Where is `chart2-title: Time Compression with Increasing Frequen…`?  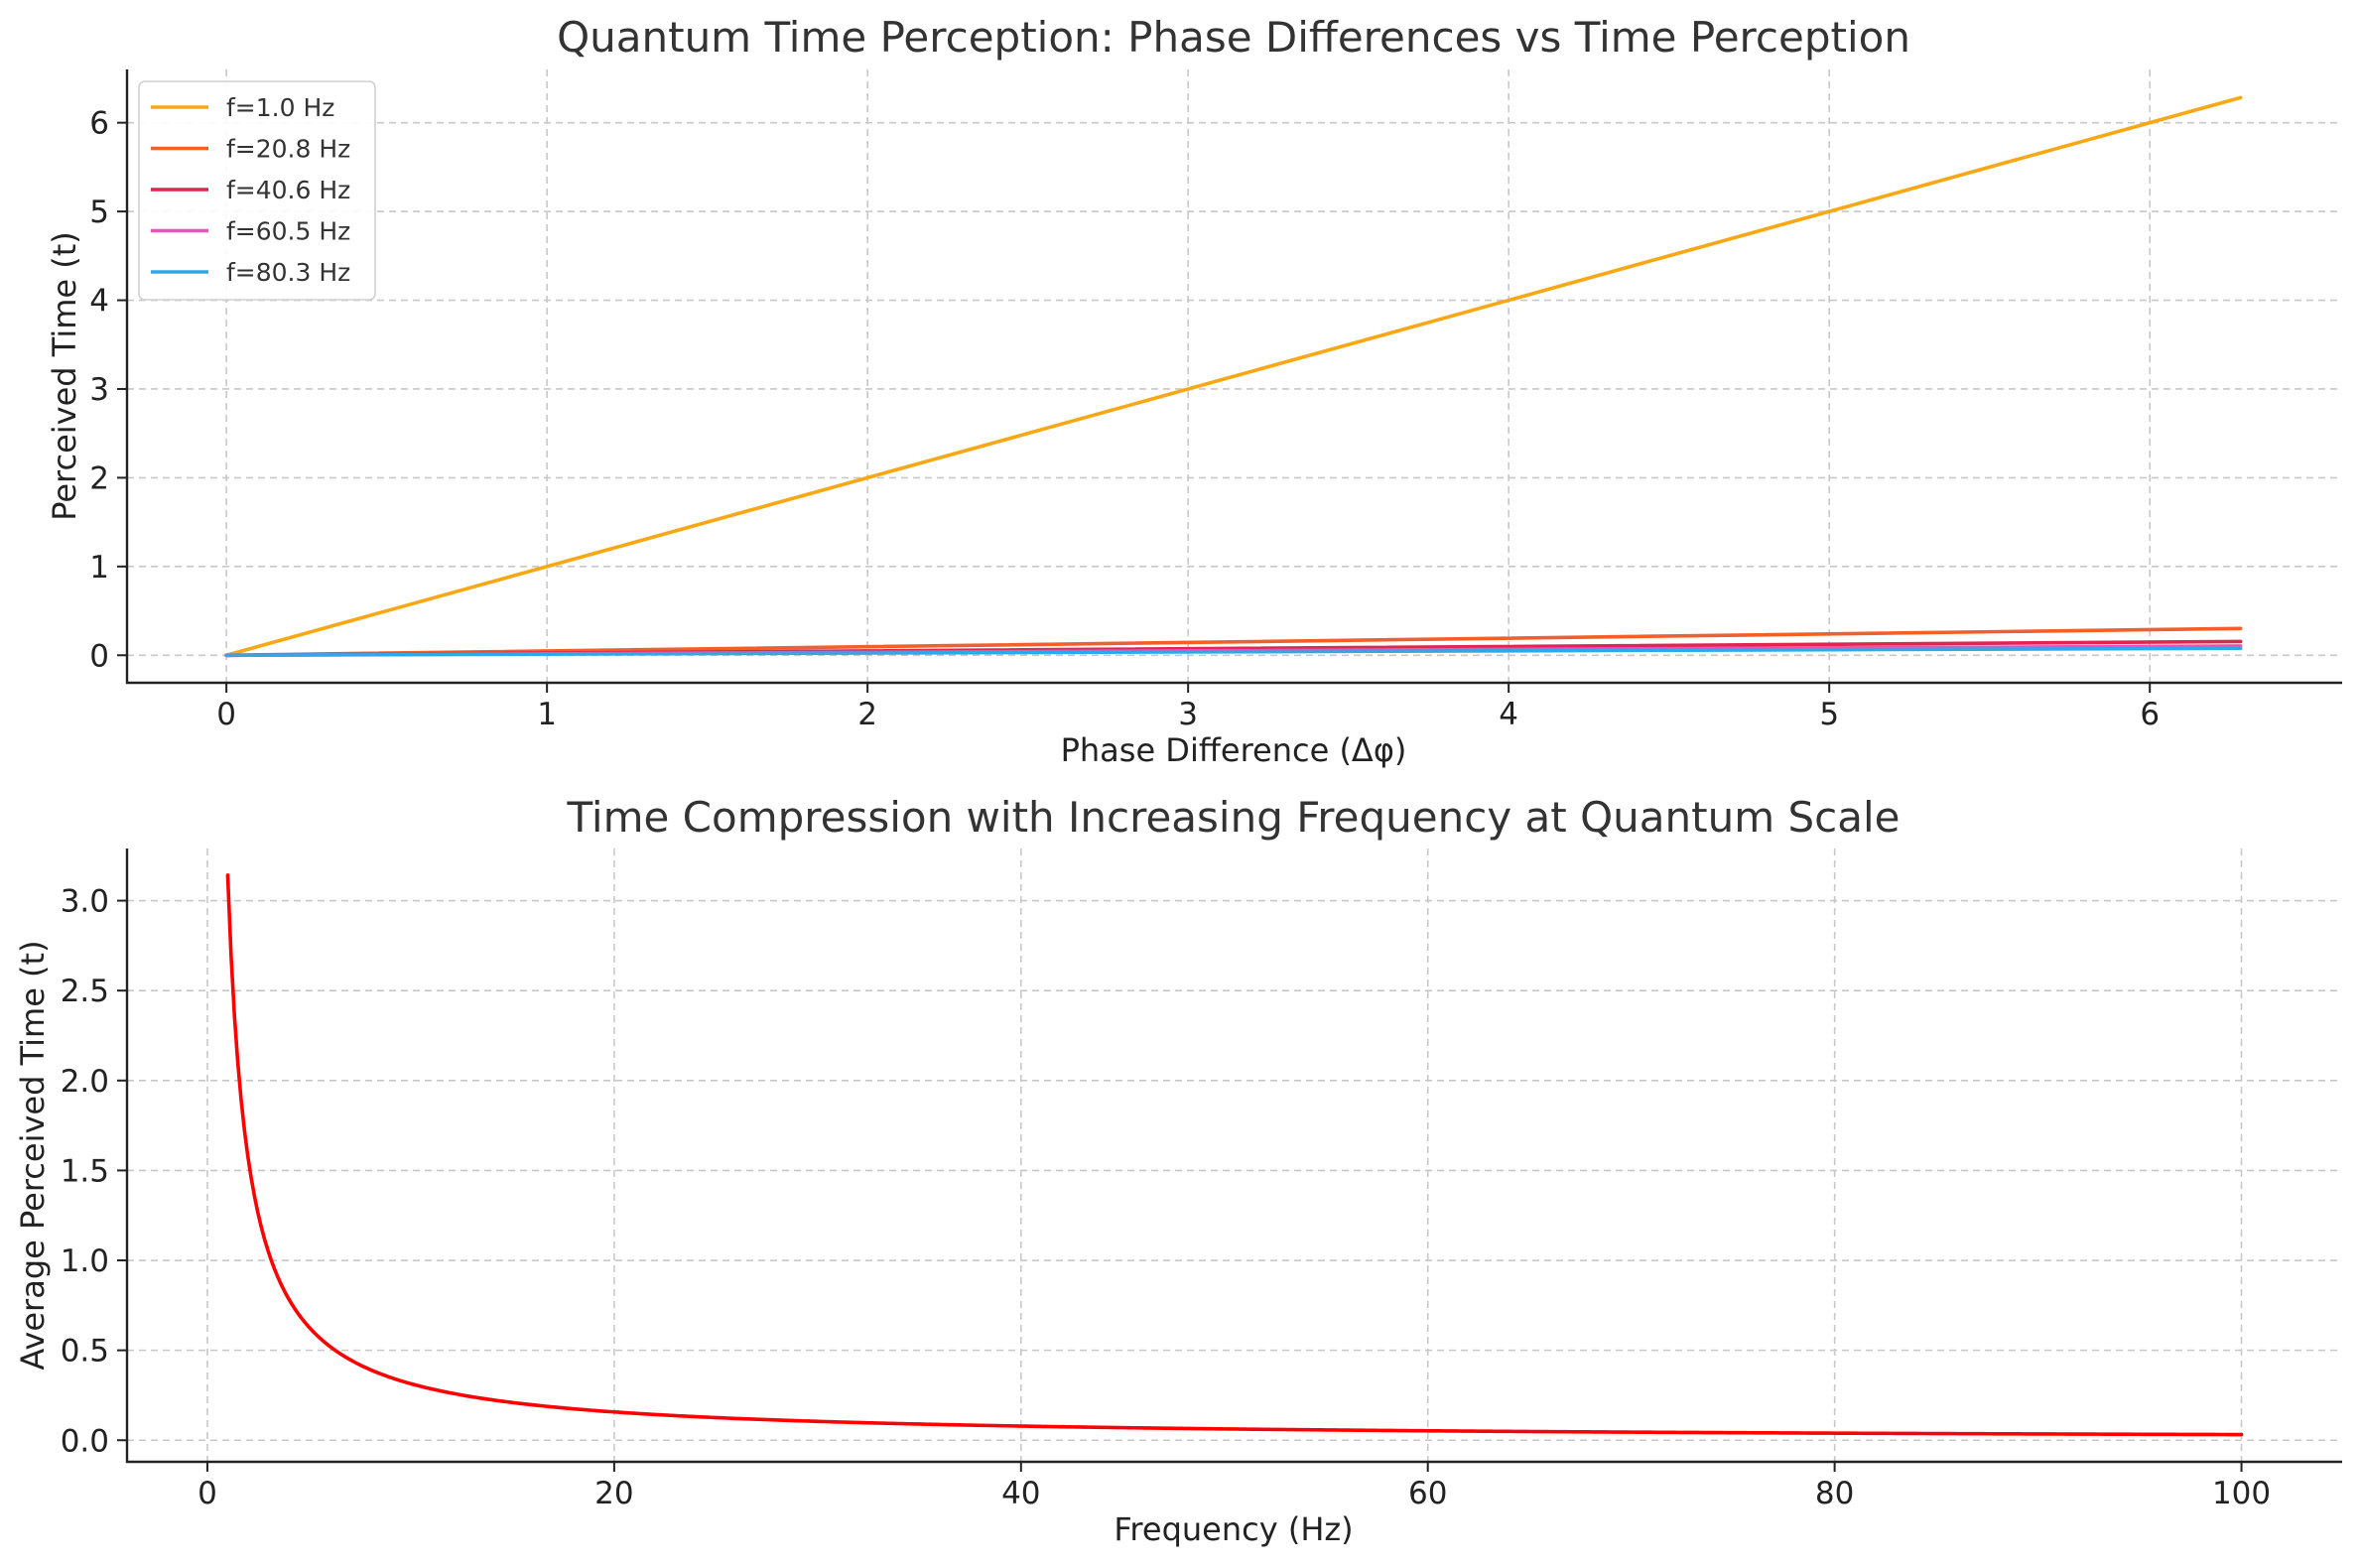
chart2-title: Time Compression with Increasing Frequen… is located at coordinates (1234, 817).